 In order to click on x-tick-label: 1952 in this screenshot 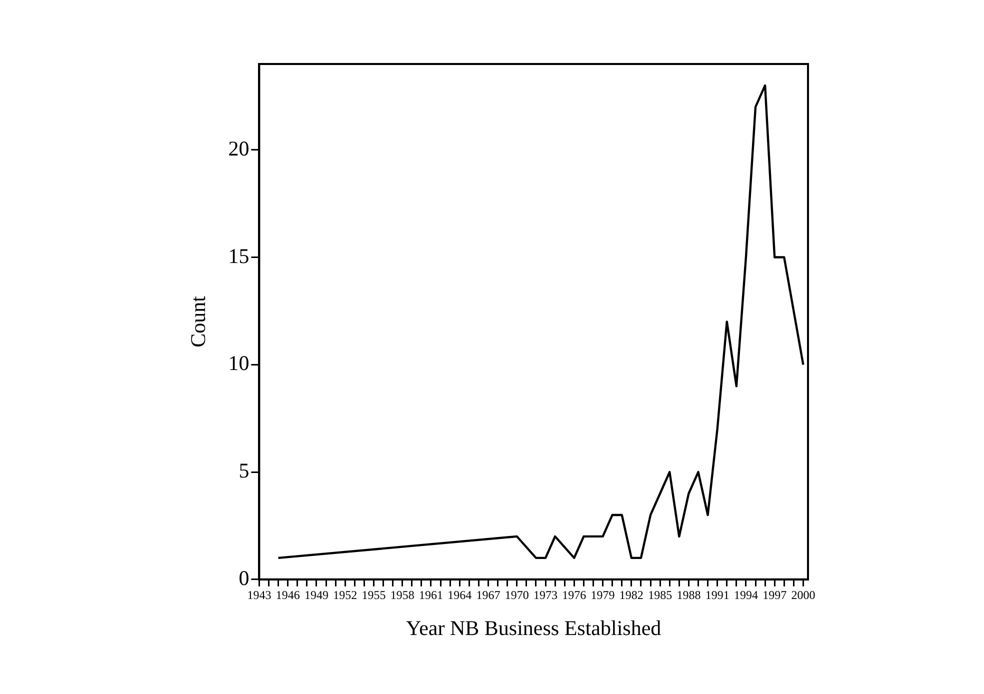, I will do `click(345, 595)`.